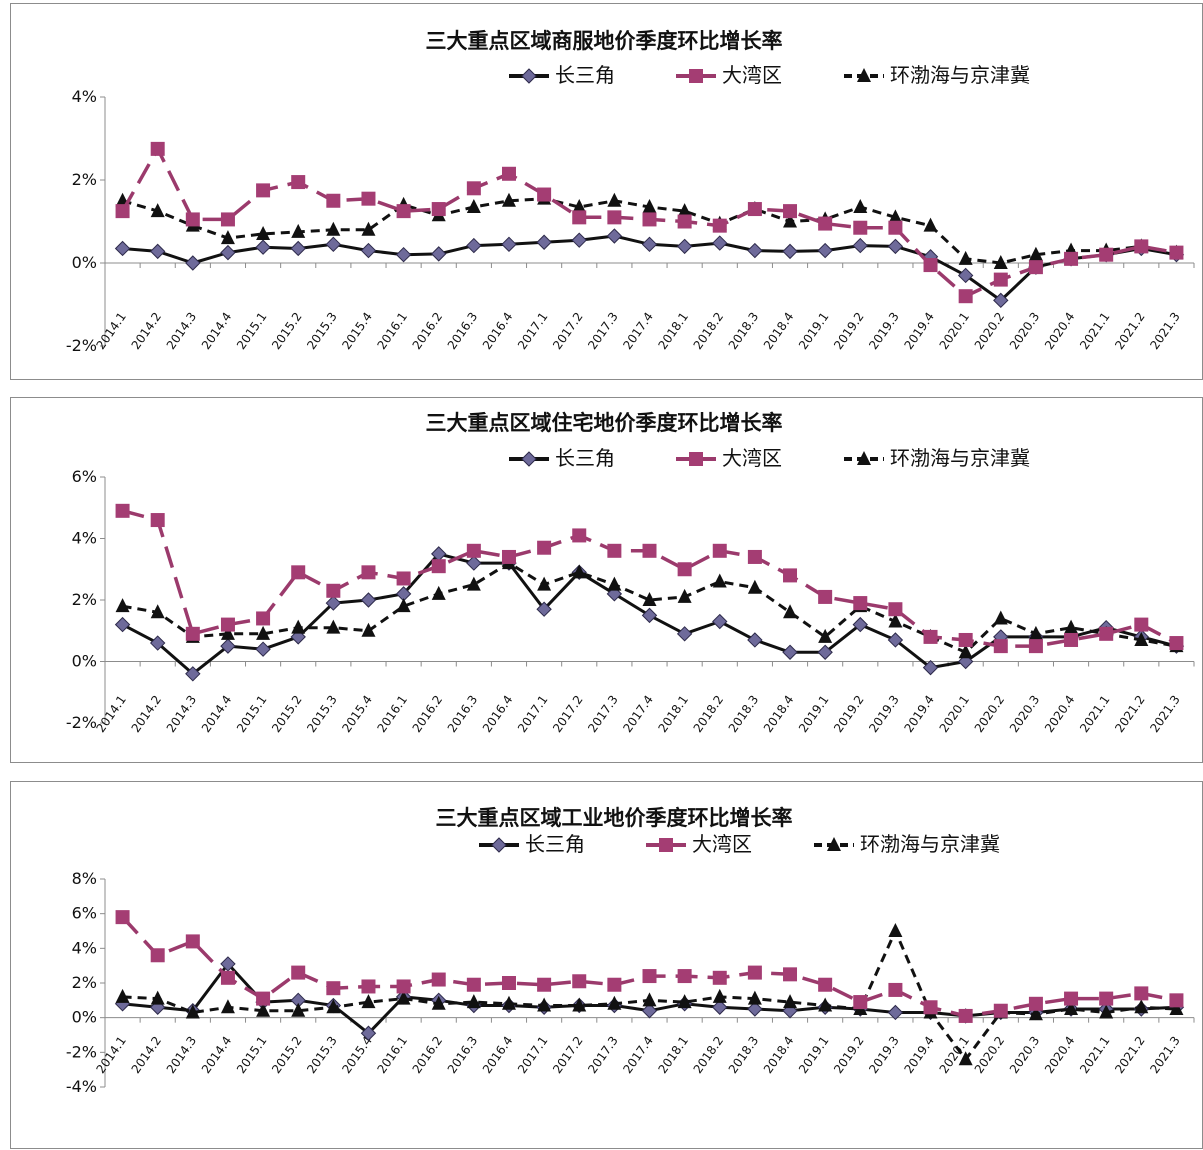 The width and height of the screenshot is (1203, 1150). Describe the element at coordinates (814, 331) in the screenshot. I see `x-tick-label: 2019.1` at that location.